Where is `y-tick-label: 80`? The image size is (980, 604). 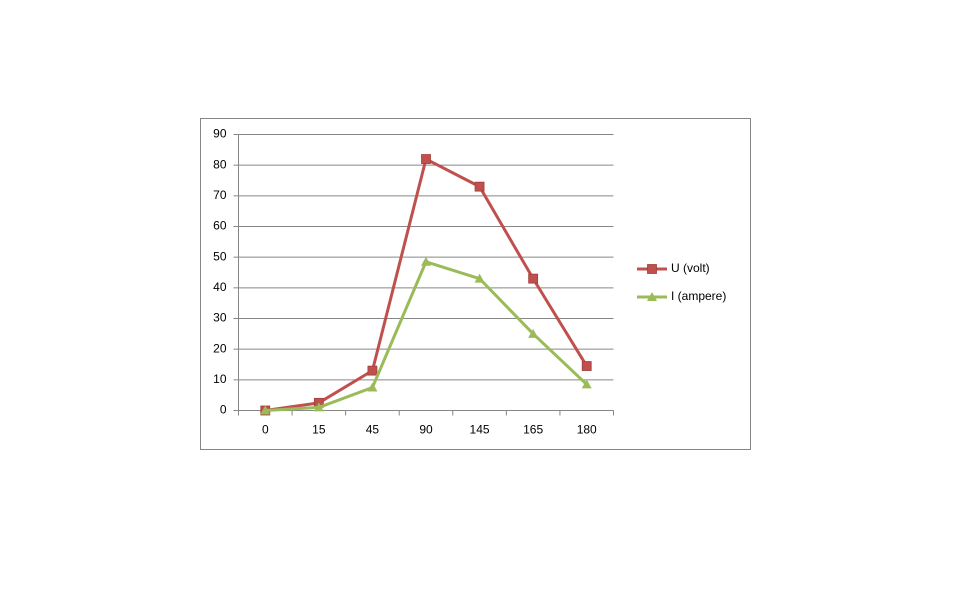 y-tick-label: 80 is located at coordinates (220, 164).